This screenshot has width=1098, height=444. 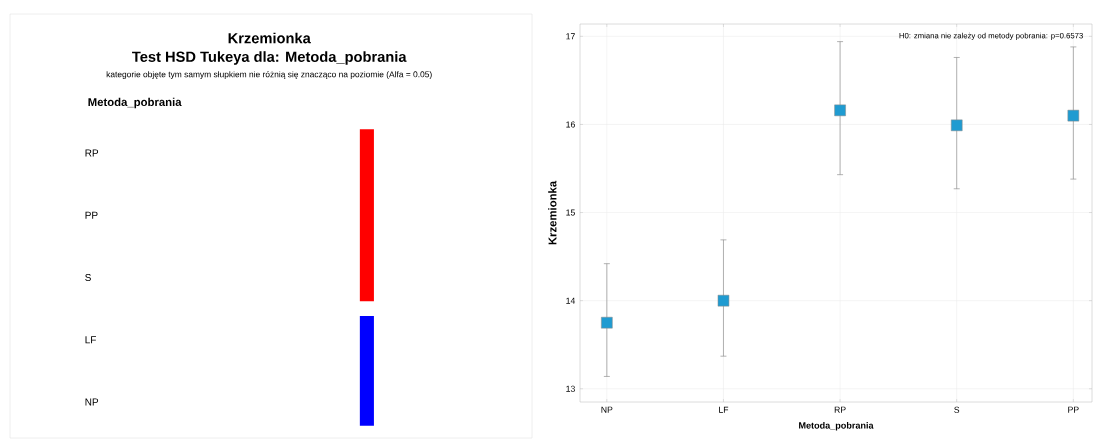 I want to click on category-label: NP, so click(x=92, y=402).